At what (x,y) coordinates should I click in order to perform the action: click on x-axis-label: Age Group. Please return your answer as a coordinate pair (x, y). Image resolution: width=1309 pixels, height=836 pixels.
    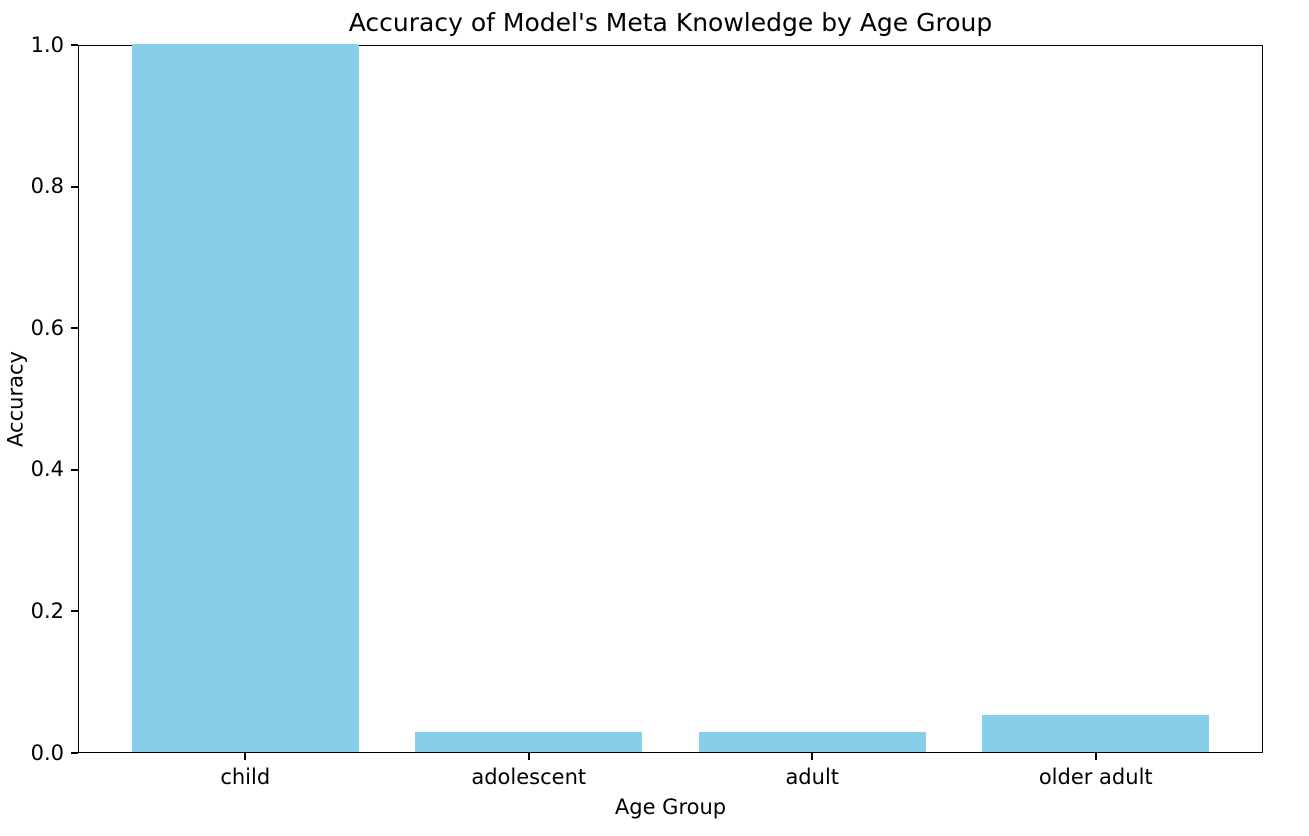
    Looking at the image, I should click on (670, 807).